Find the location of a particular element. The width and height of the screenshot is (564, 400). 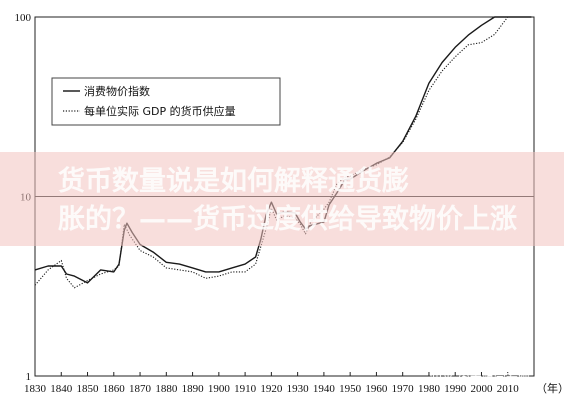

x-tick-label-12: 1950 is located at coordinates (350, 389).